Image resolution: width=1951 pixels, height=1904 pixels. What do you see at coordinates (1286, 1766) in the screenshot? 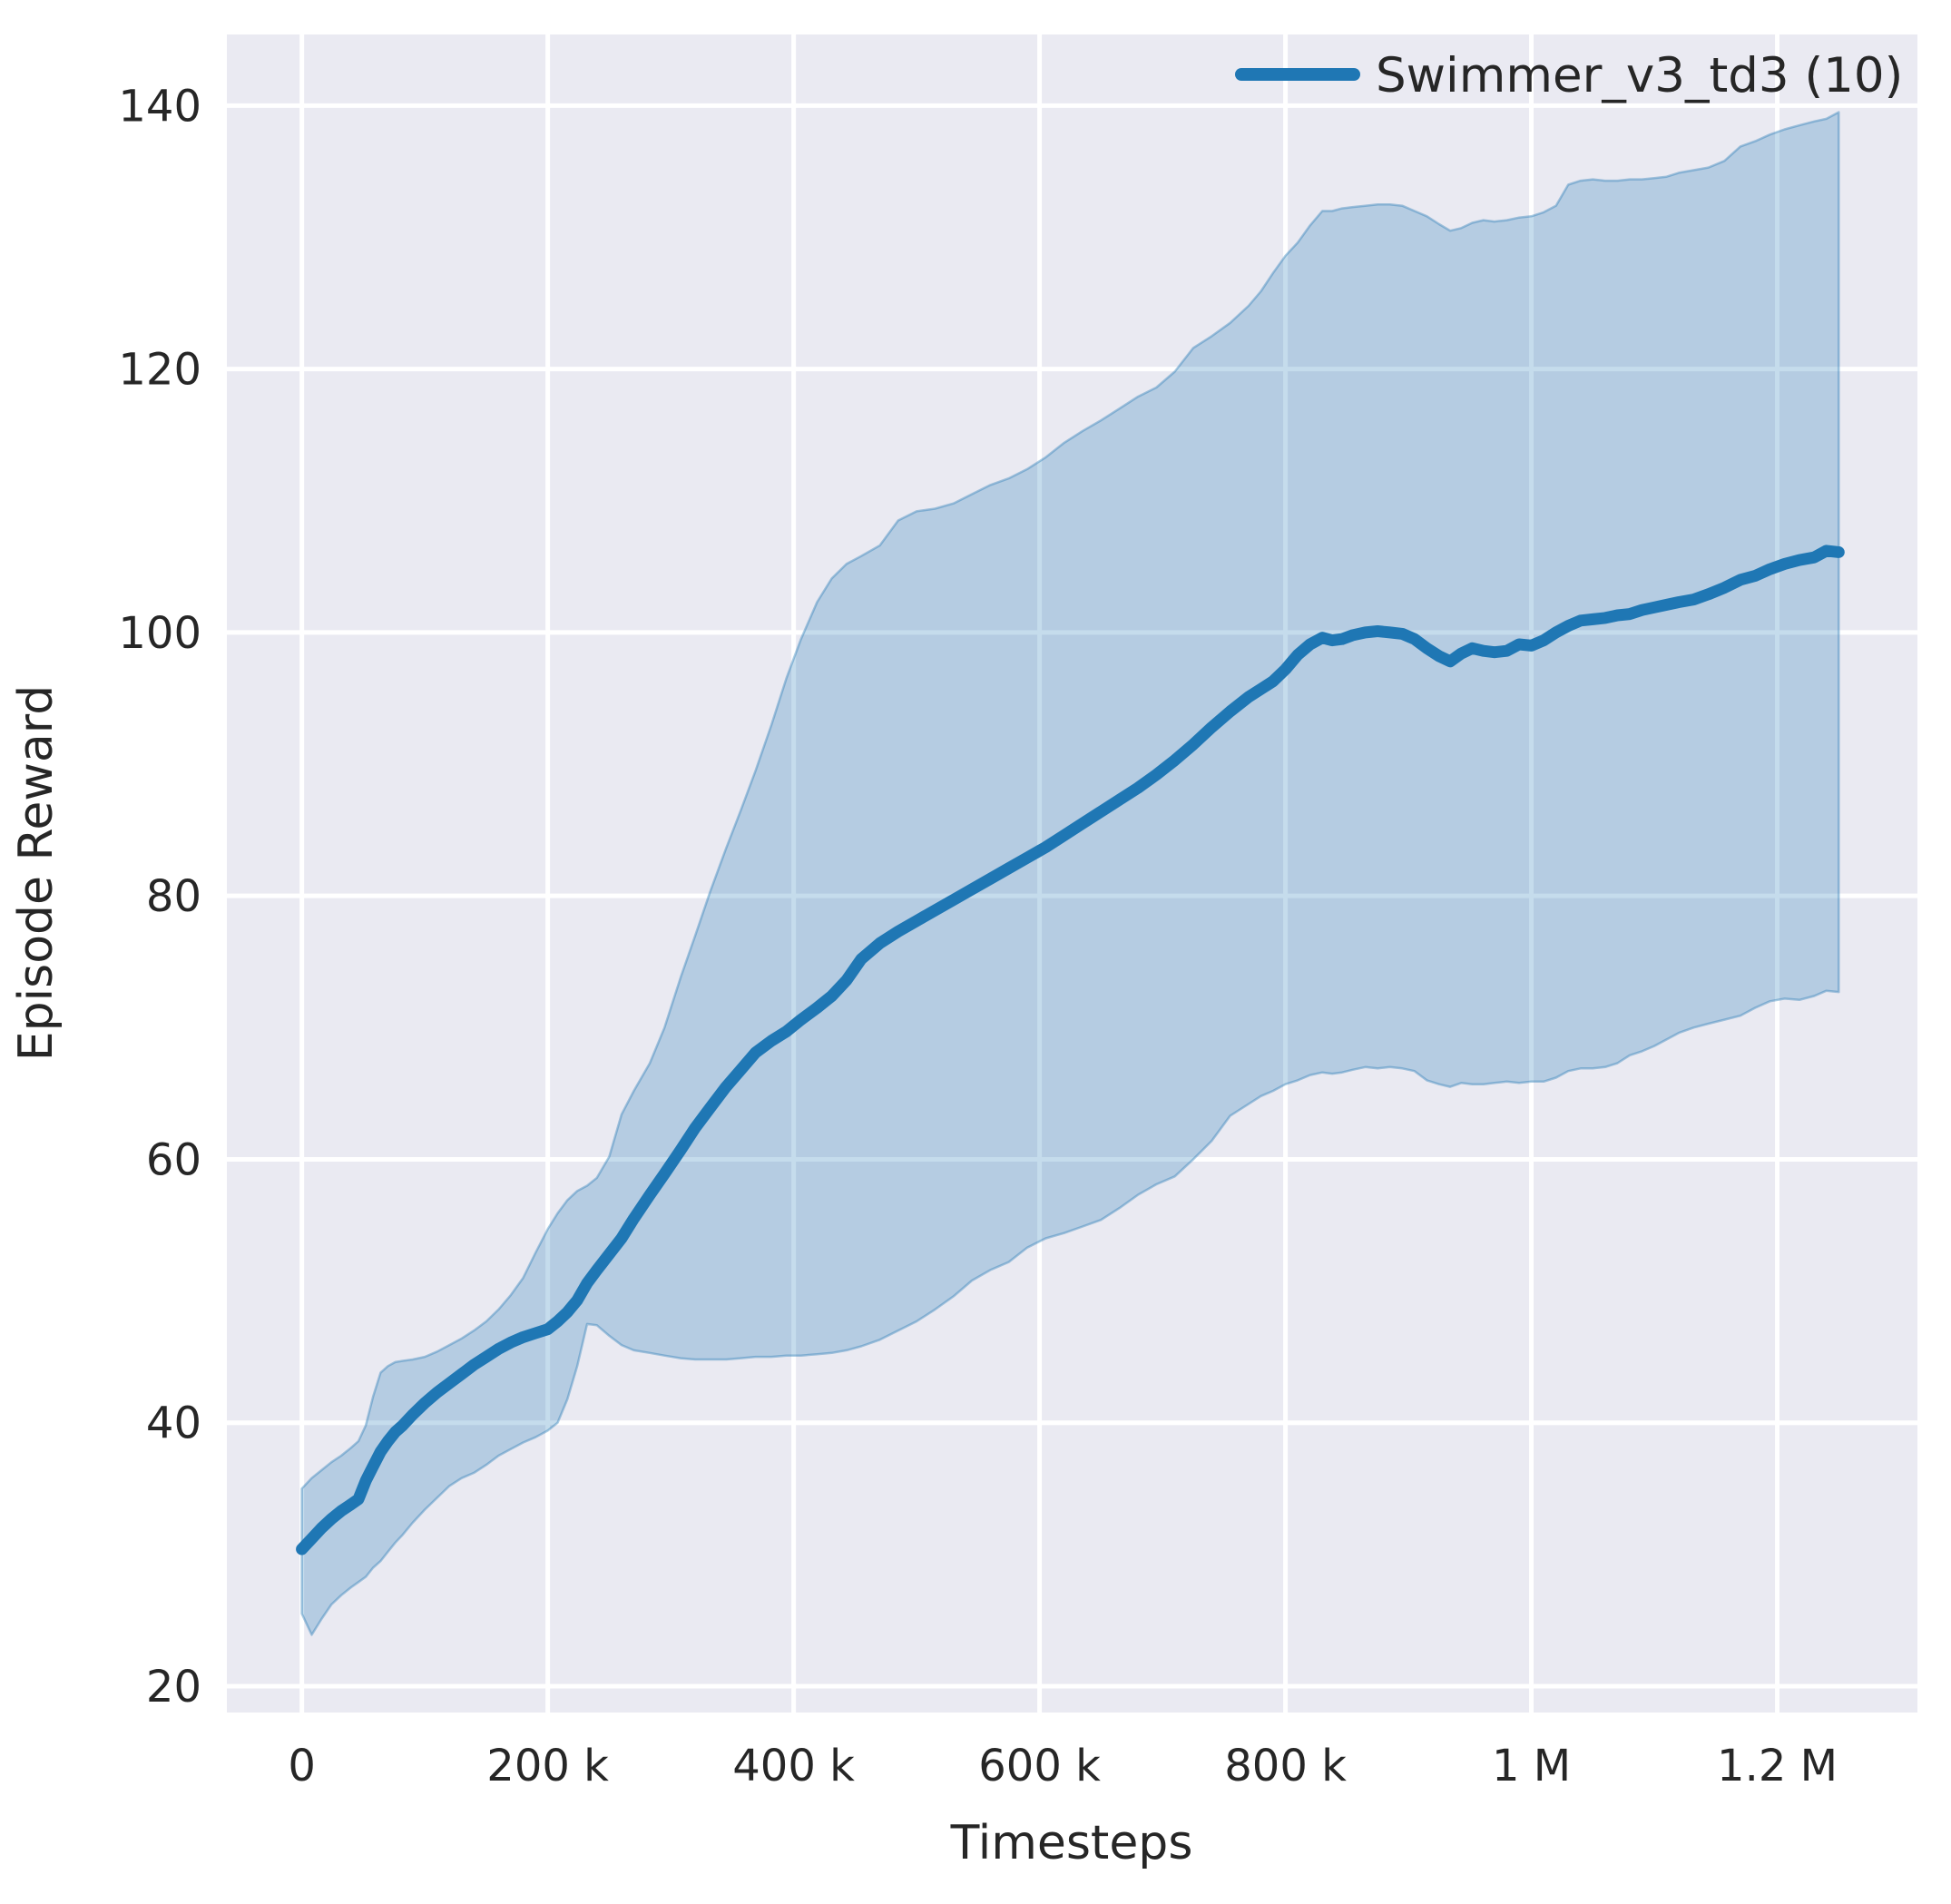
I see `x-tick-label: 800 k` at bounding box center [1286, 1766].